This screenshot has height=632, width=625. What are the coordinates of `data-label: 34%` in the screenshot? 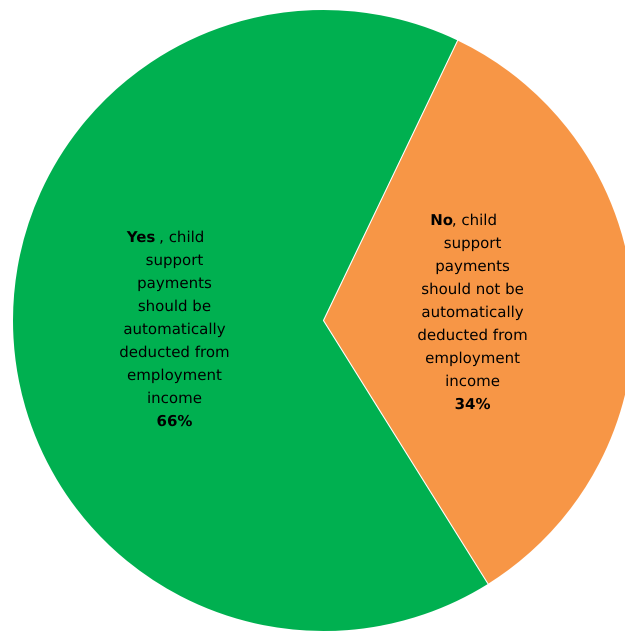 It's located at (472, 404).